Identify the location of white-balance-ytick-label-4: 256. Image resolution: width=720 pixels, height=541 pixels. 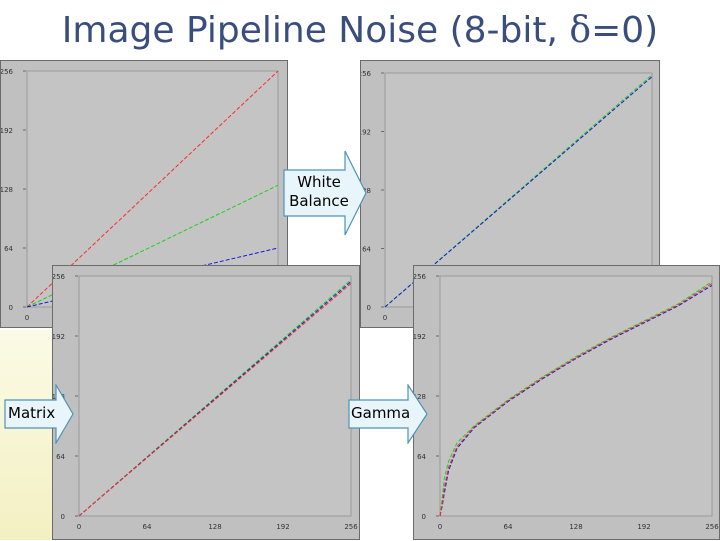
(366, 74).